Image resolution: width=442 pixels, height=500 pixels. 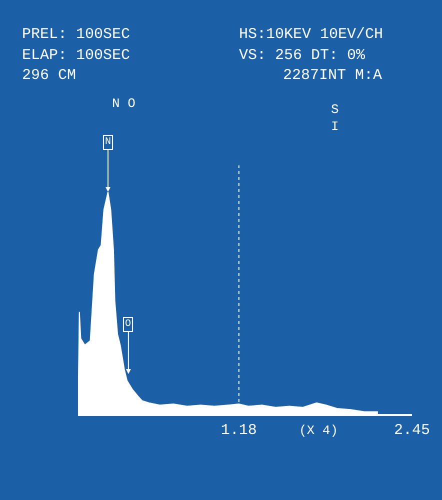 What do you see at coordinates (318, 430) in the screenshot?
I see `text: (X 4)` at bounding box center [318, 430].